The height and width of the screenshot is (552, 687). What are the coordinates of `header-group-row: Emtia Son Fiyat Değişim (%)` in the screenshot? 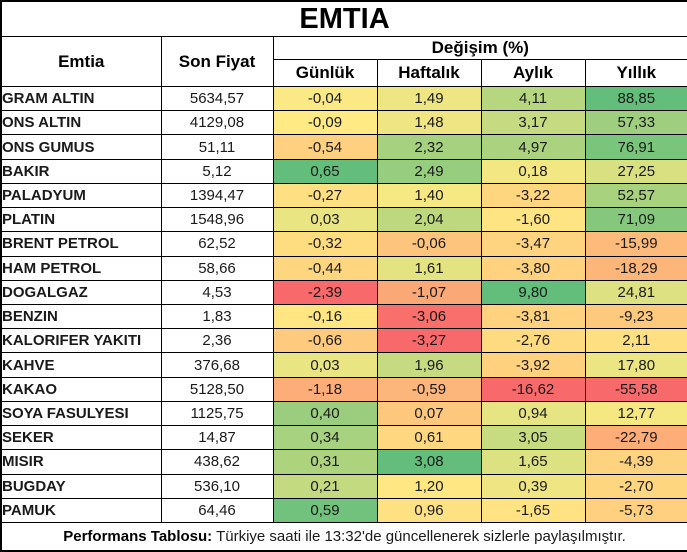 It's located at (343, 61).